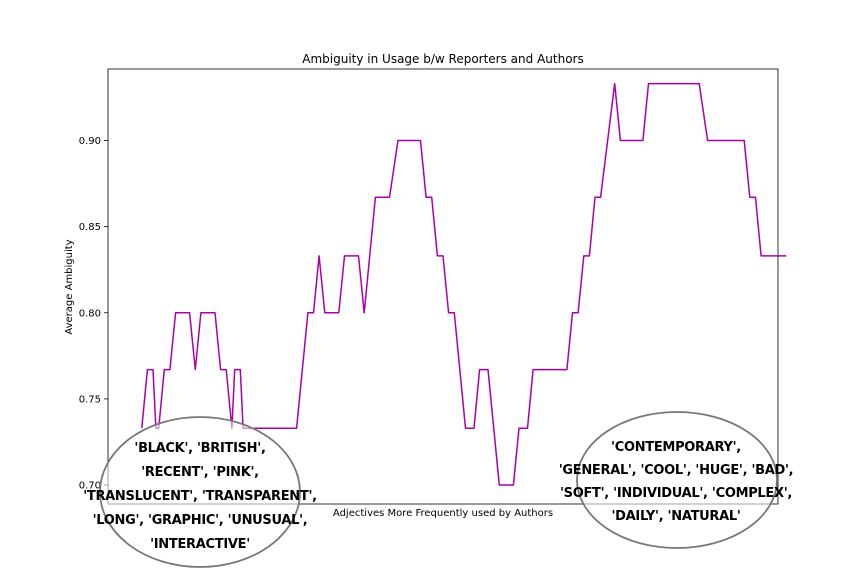 This screenshot has width=864, height=576. I want to click on annotation-line: 'CONTEMPORARY',, so click(676, 447).